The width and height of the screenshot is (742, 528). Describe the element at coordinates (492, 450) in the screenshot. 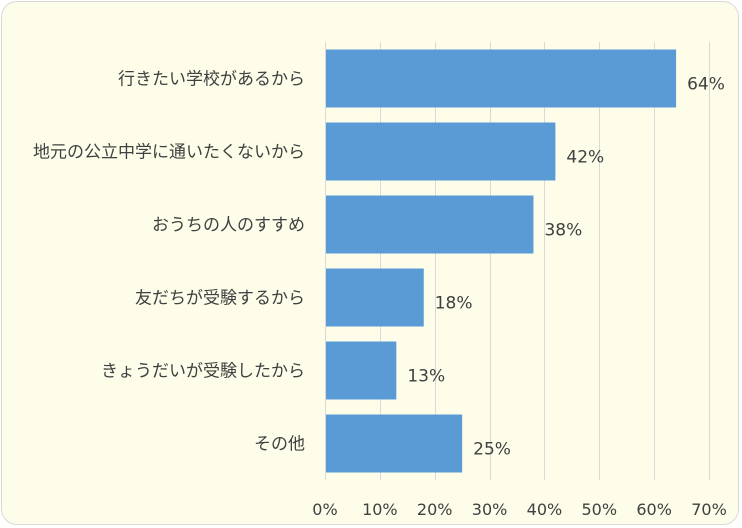

I see `data-label: 25%` at that location.